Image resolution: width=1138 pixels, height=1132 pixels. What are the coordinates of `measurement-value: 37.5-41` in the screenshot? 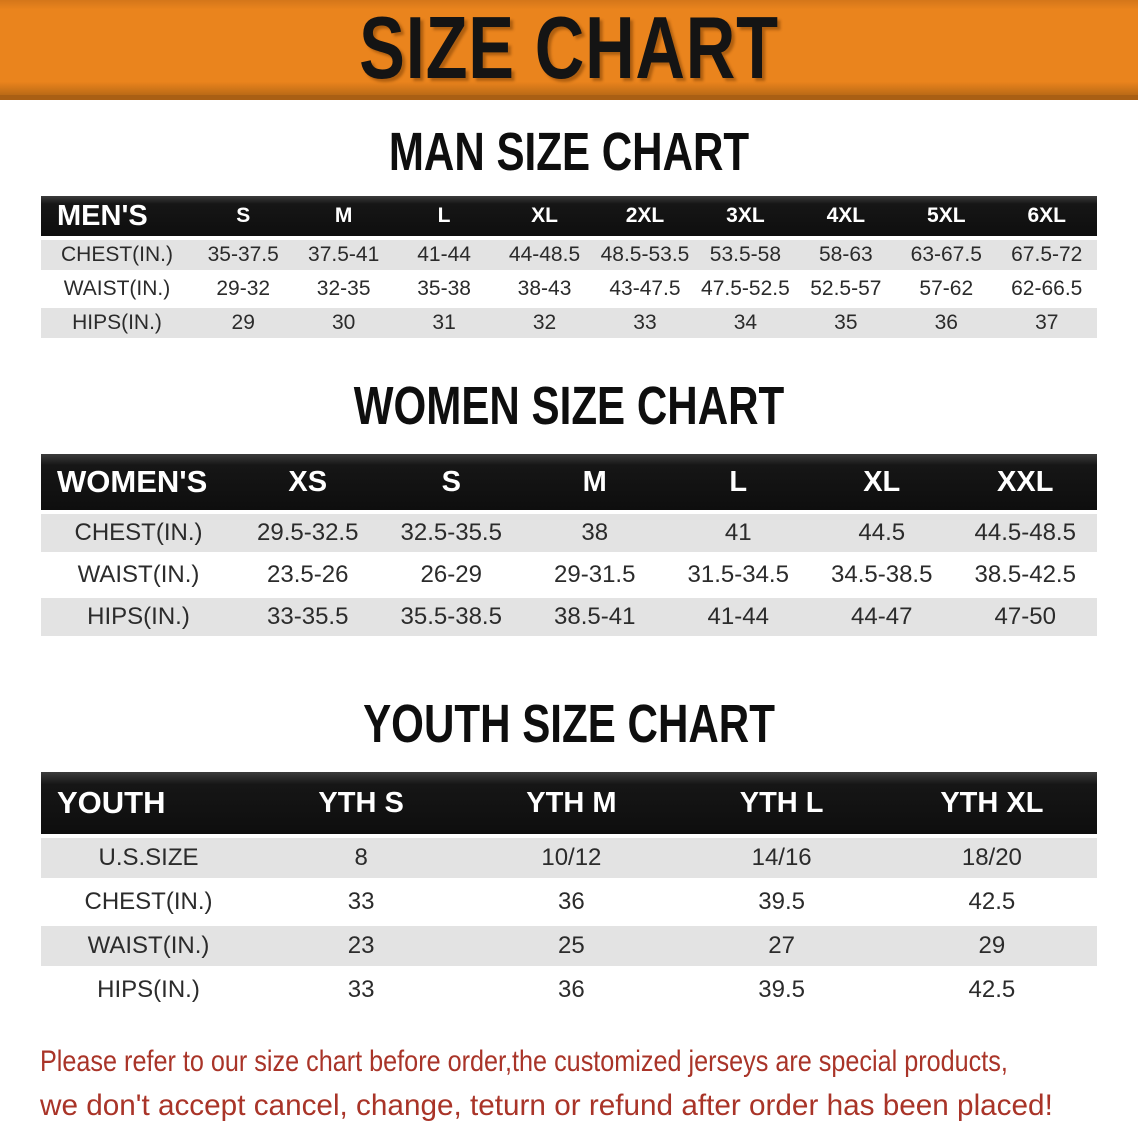 It's located at (343, 255).